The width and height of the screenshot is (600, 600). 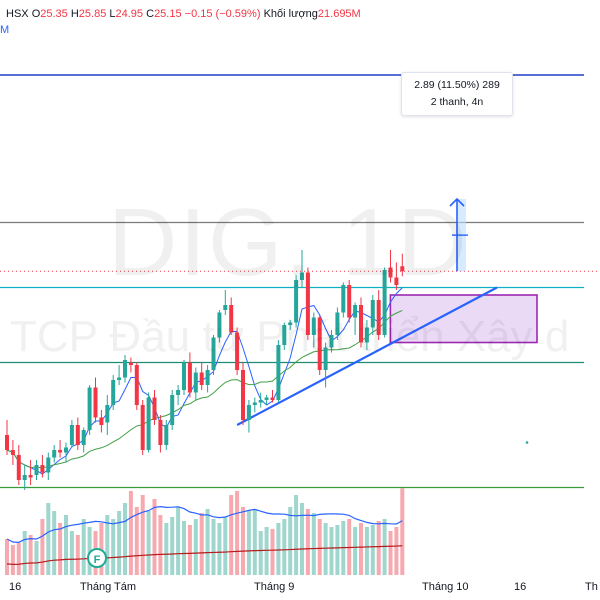 I want to click on time-axis: 16 Tháng Tám Tháng 9 Tháng 10 16 Th, so click(x=300, y=589).